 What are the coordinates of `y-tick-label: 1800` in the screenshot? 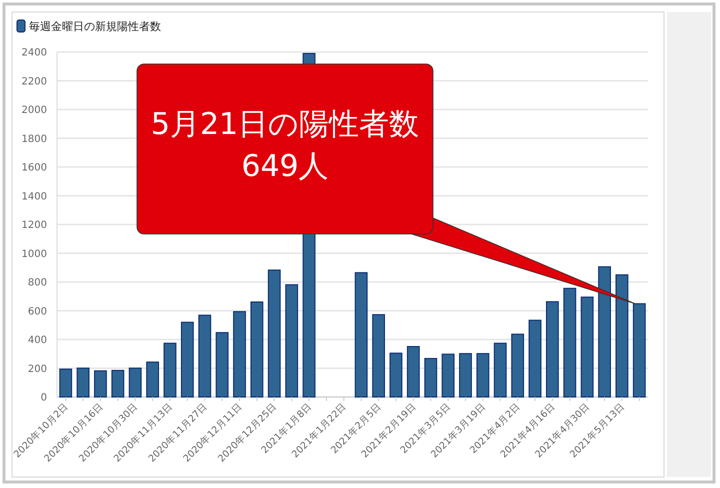 It's located at (34, 139).